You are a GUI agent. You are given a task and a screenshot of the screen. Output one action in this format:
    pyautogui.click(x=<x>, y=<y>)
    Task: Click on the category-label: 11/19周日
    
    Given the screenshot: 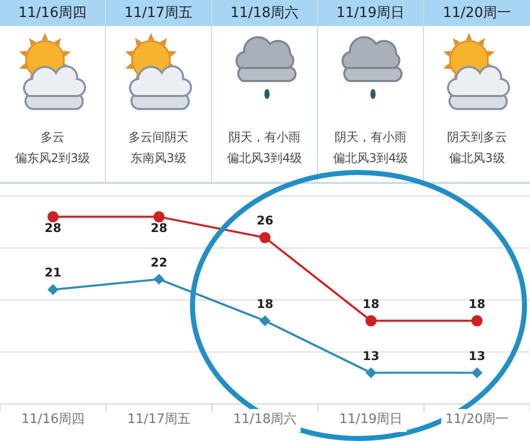 What is the action you would take?
    pyautogui.click(x=370, y=13)
    